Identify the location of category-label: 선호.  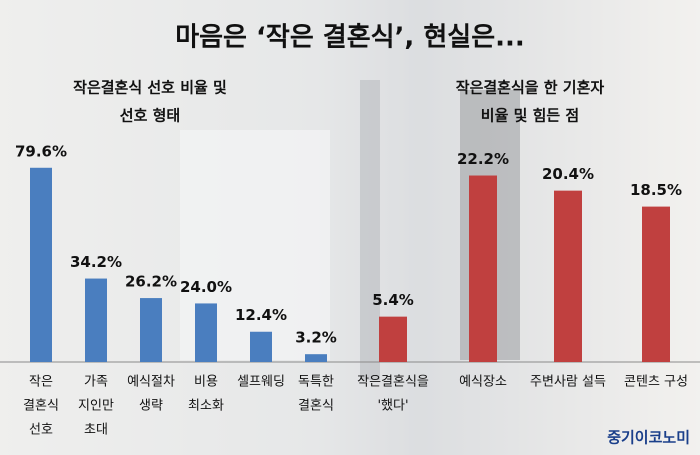
(41, 430).